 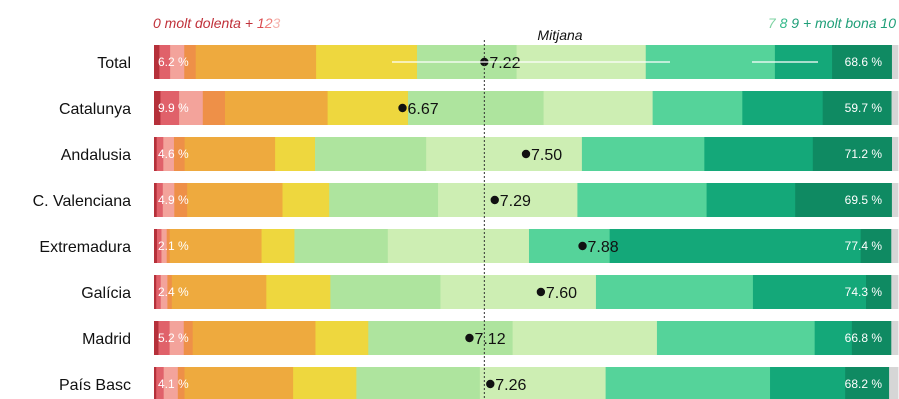 I want to click on bar-row: Galícia 2.4 % 74.3 %, so click(x=490, y=292).